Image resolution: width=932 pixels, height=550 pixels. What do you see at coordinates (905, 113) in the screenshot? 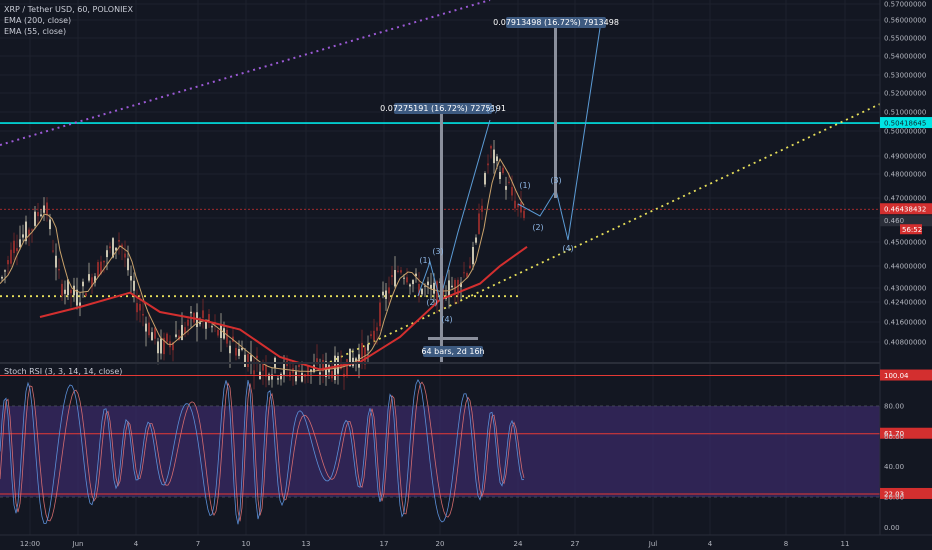
I see `price-tick-label: 0.51000000` at bounding box center [905, 113].